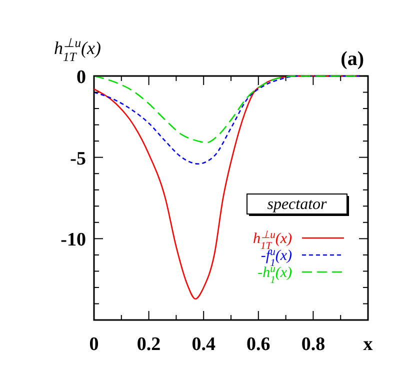  I want to click on legend-title: spectator, so click(297, 204).